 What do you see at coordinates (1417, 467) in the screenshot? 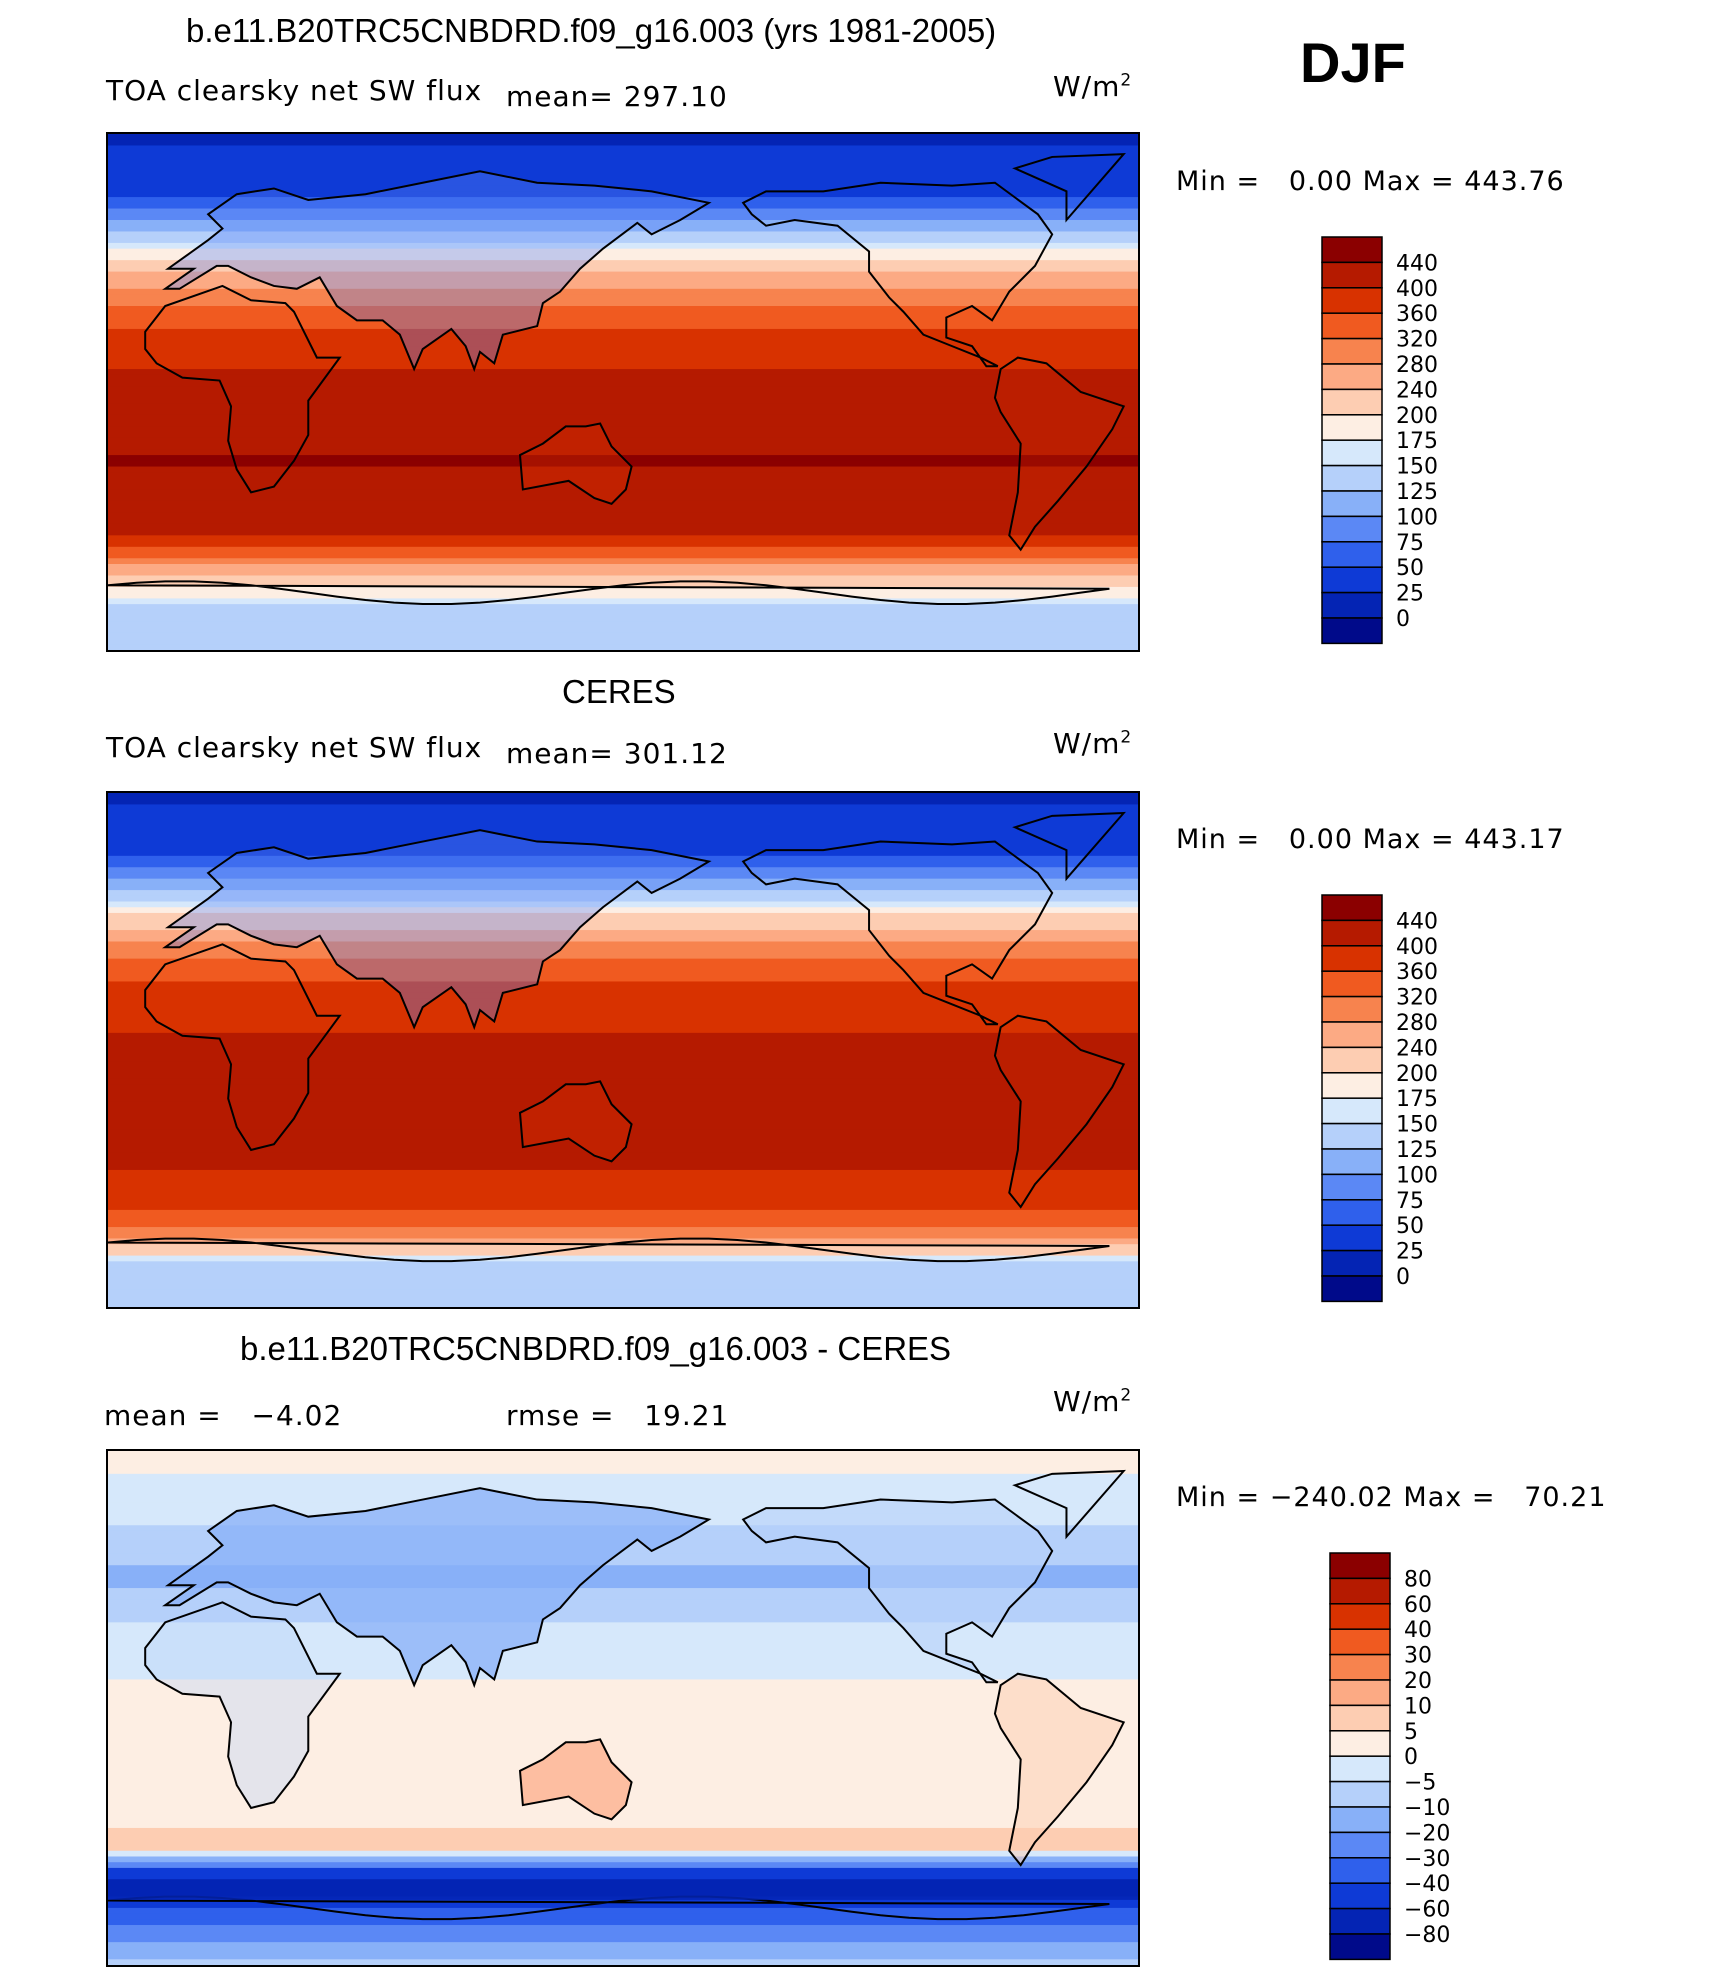
I see `colorbar-tick-label: 150` at bounding box center [1417, 467].